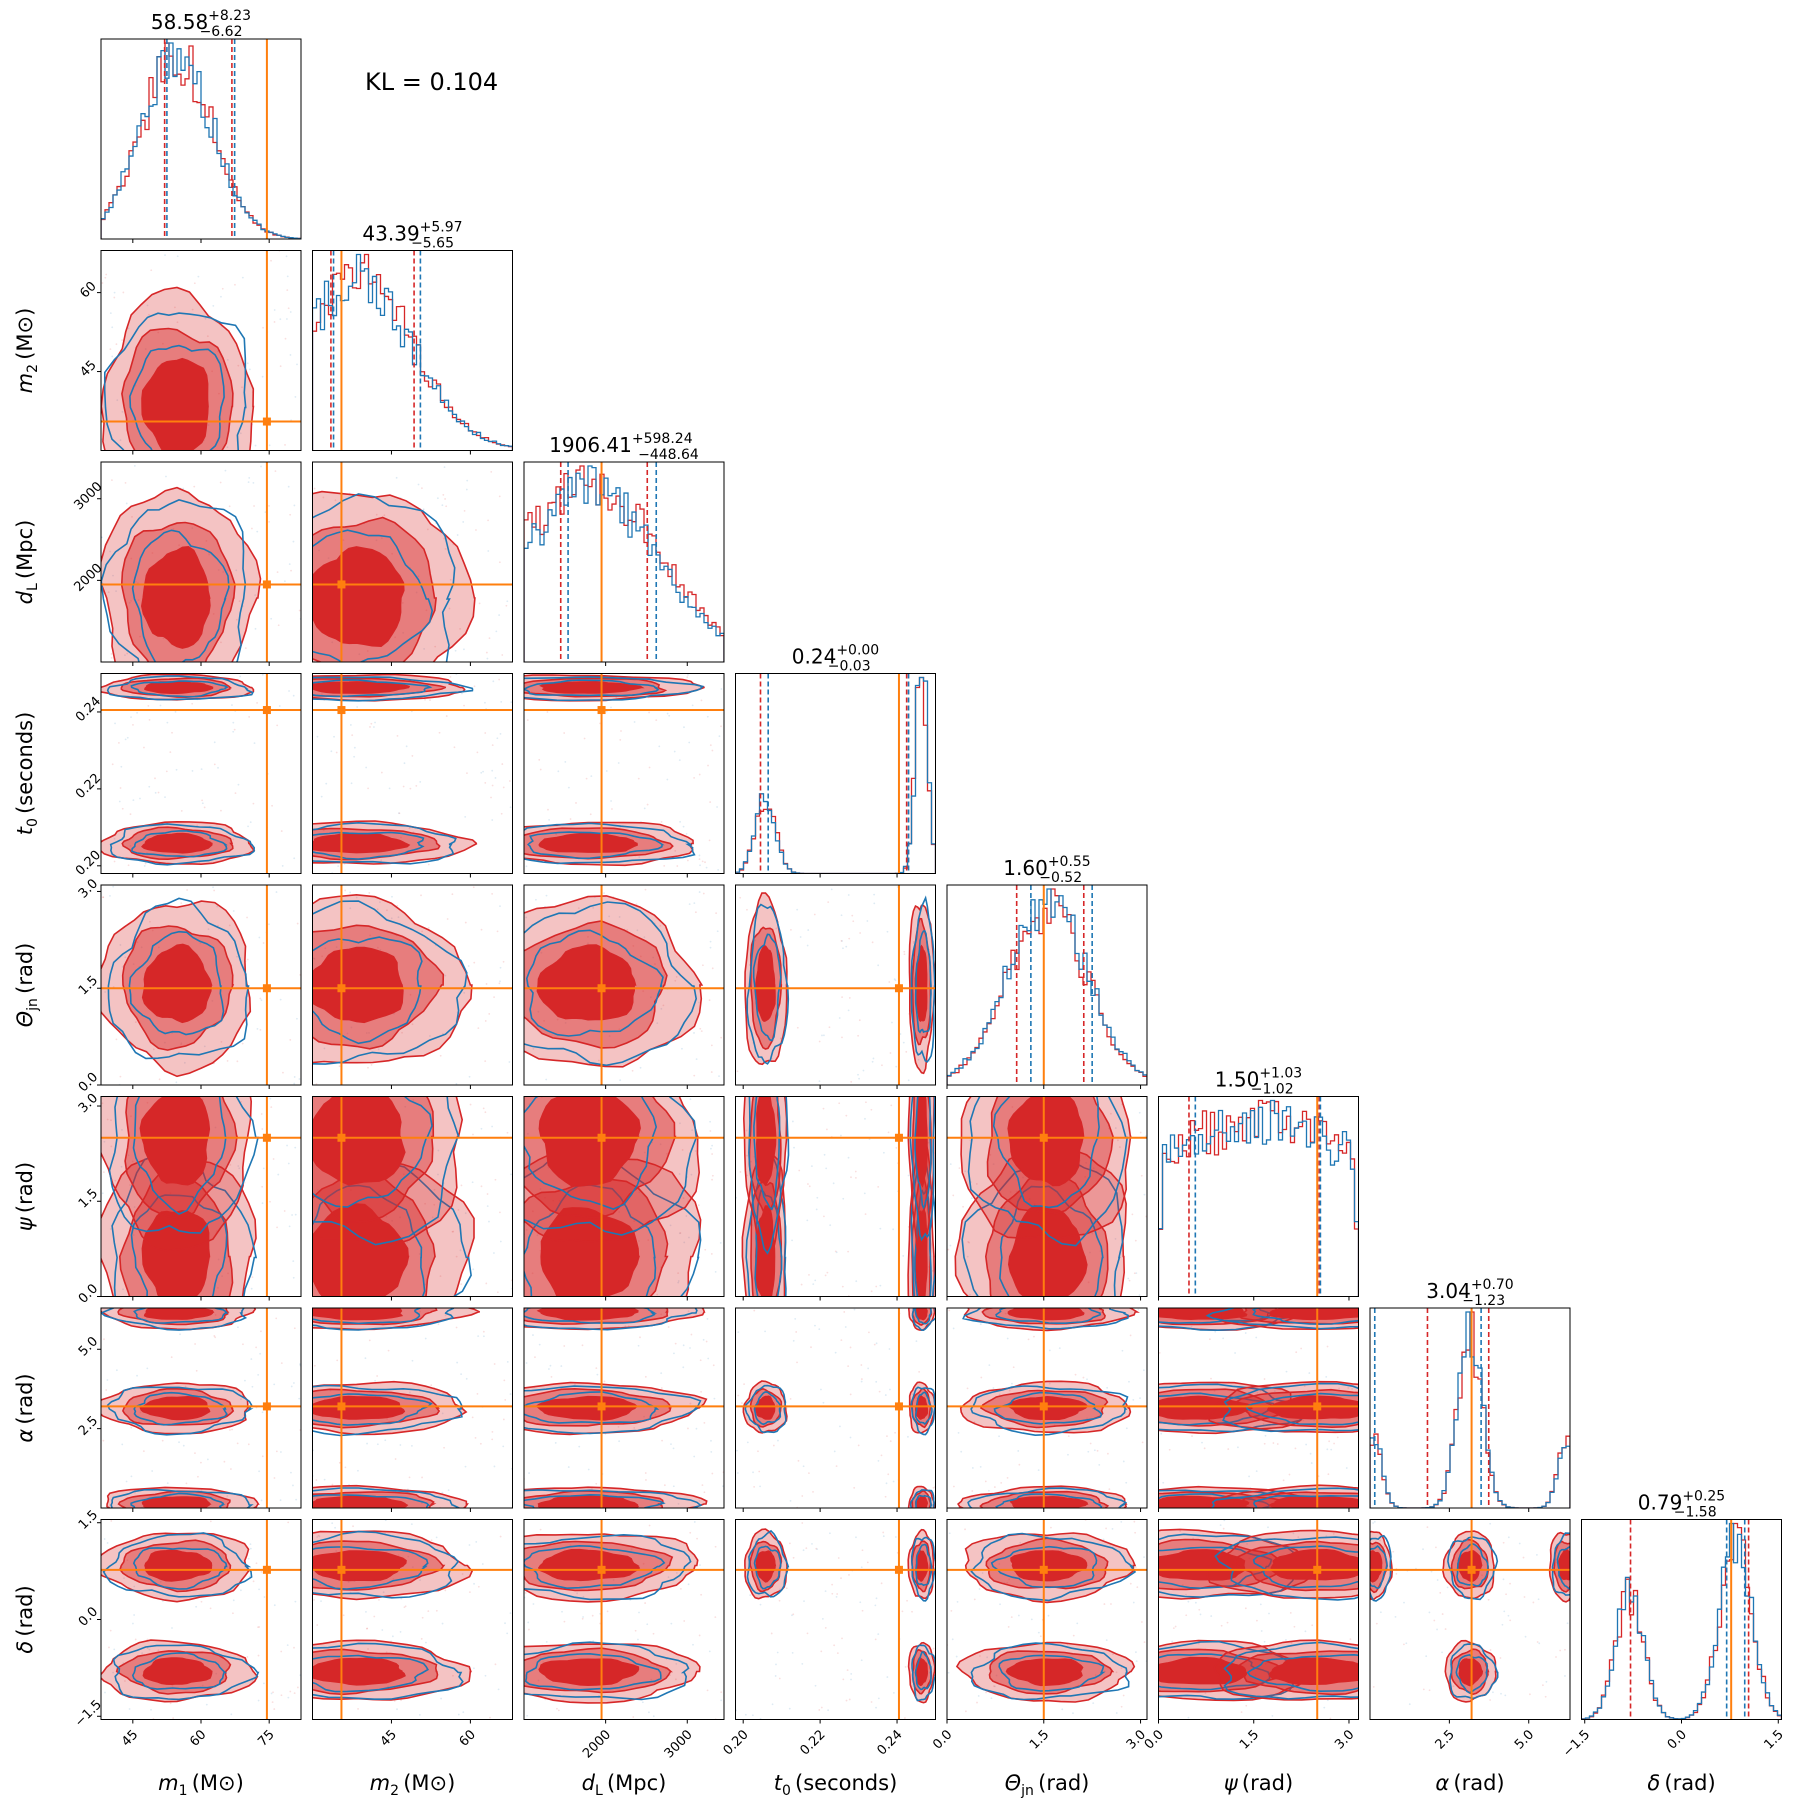  I want to click on x-tick-label: −1.5, so click(1576, 1743).